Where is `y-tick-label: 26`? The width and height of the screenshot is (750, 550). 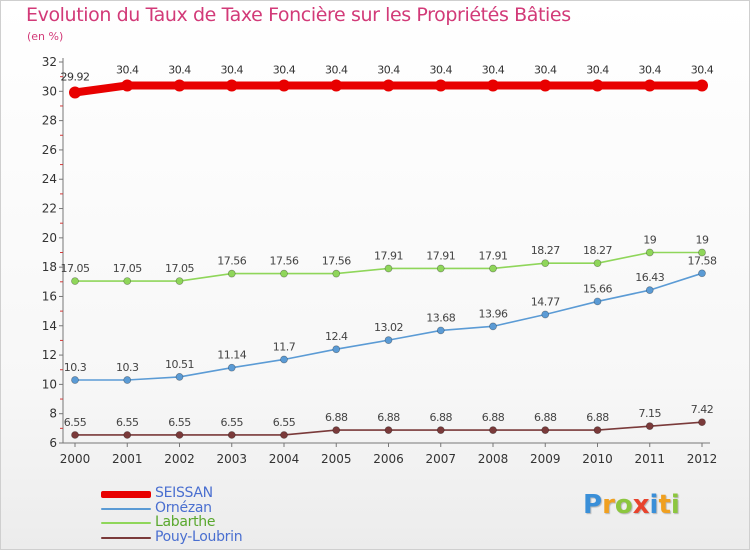 y-tick-label: 26 is located at coordinates (49, 150).